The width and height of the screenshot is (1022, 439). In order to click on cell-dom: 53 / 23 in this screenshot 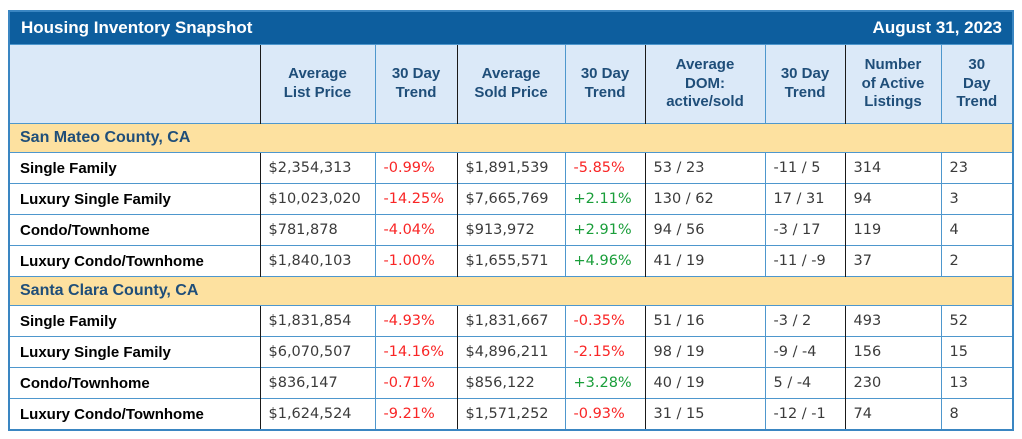, I will do `click(704, 168)`.